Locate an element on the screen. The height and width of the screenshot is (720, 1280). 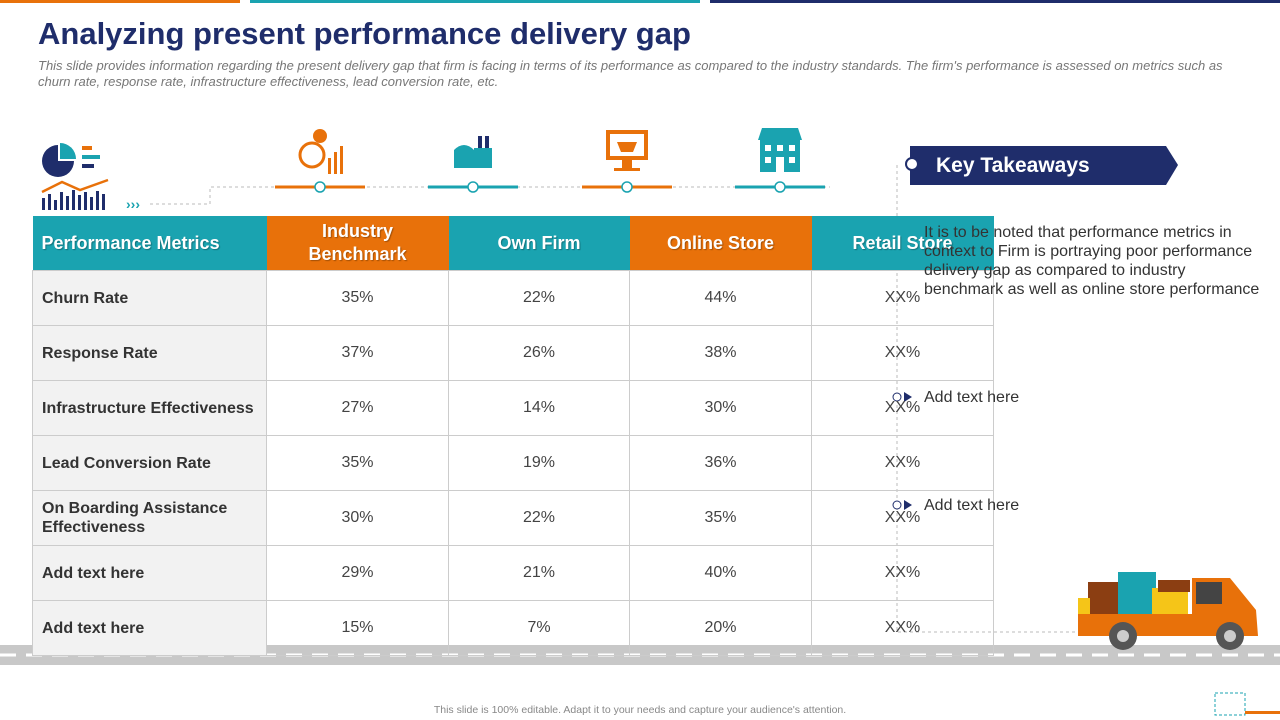
header-cell: Industry Benchmark is located at coordinates (357, 243).